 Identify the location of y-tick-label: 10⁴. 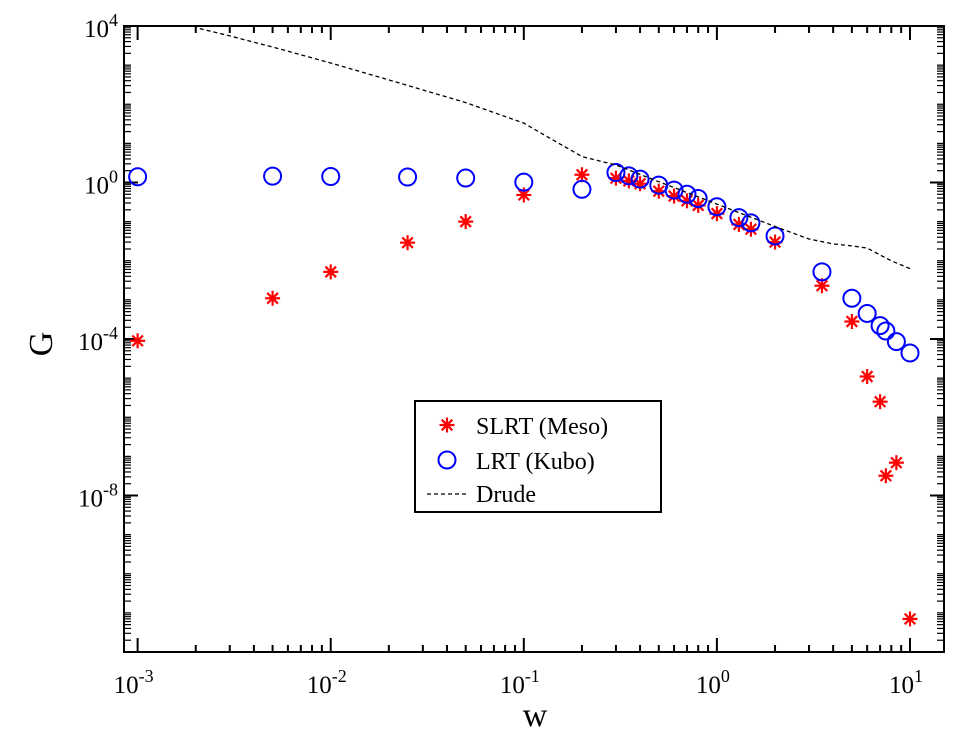
(101, 26).